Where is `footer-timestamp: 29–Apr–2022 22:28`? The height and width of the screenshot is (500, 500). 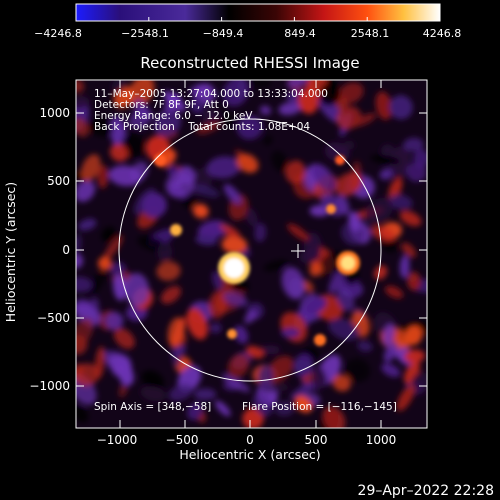
footer-timestamp: 29–Apr–2022 22:28 is located at coordinates (426, 491).